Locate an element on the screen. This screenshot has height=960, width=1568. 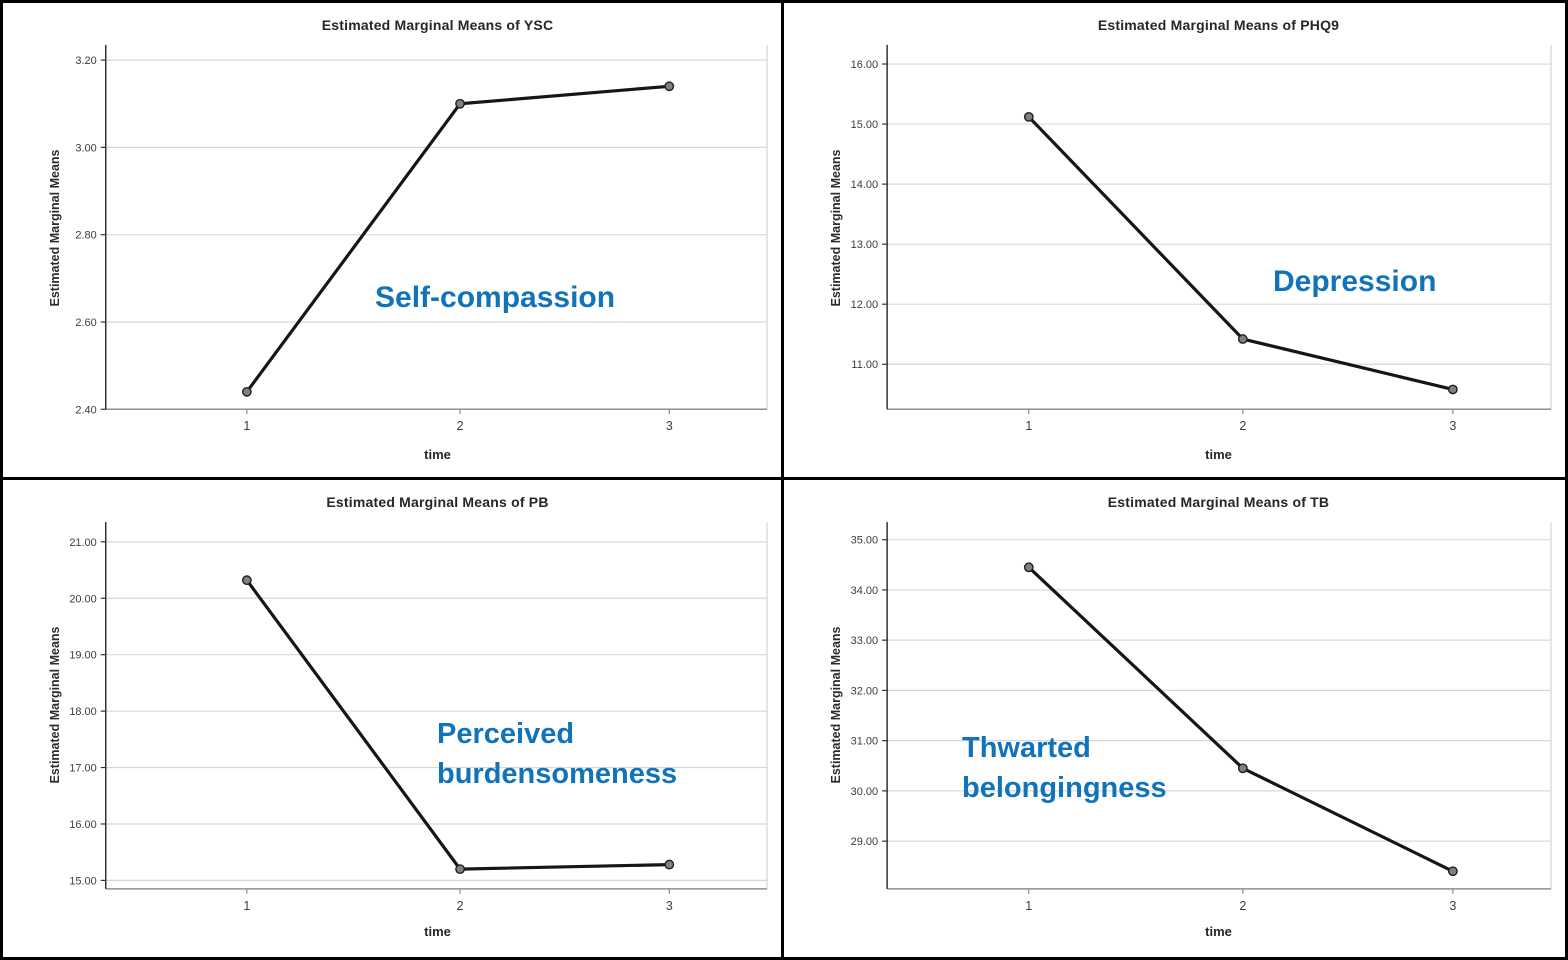
chart-title: Estimated Marginal Means of TB is located at coordinates (1218, 502).